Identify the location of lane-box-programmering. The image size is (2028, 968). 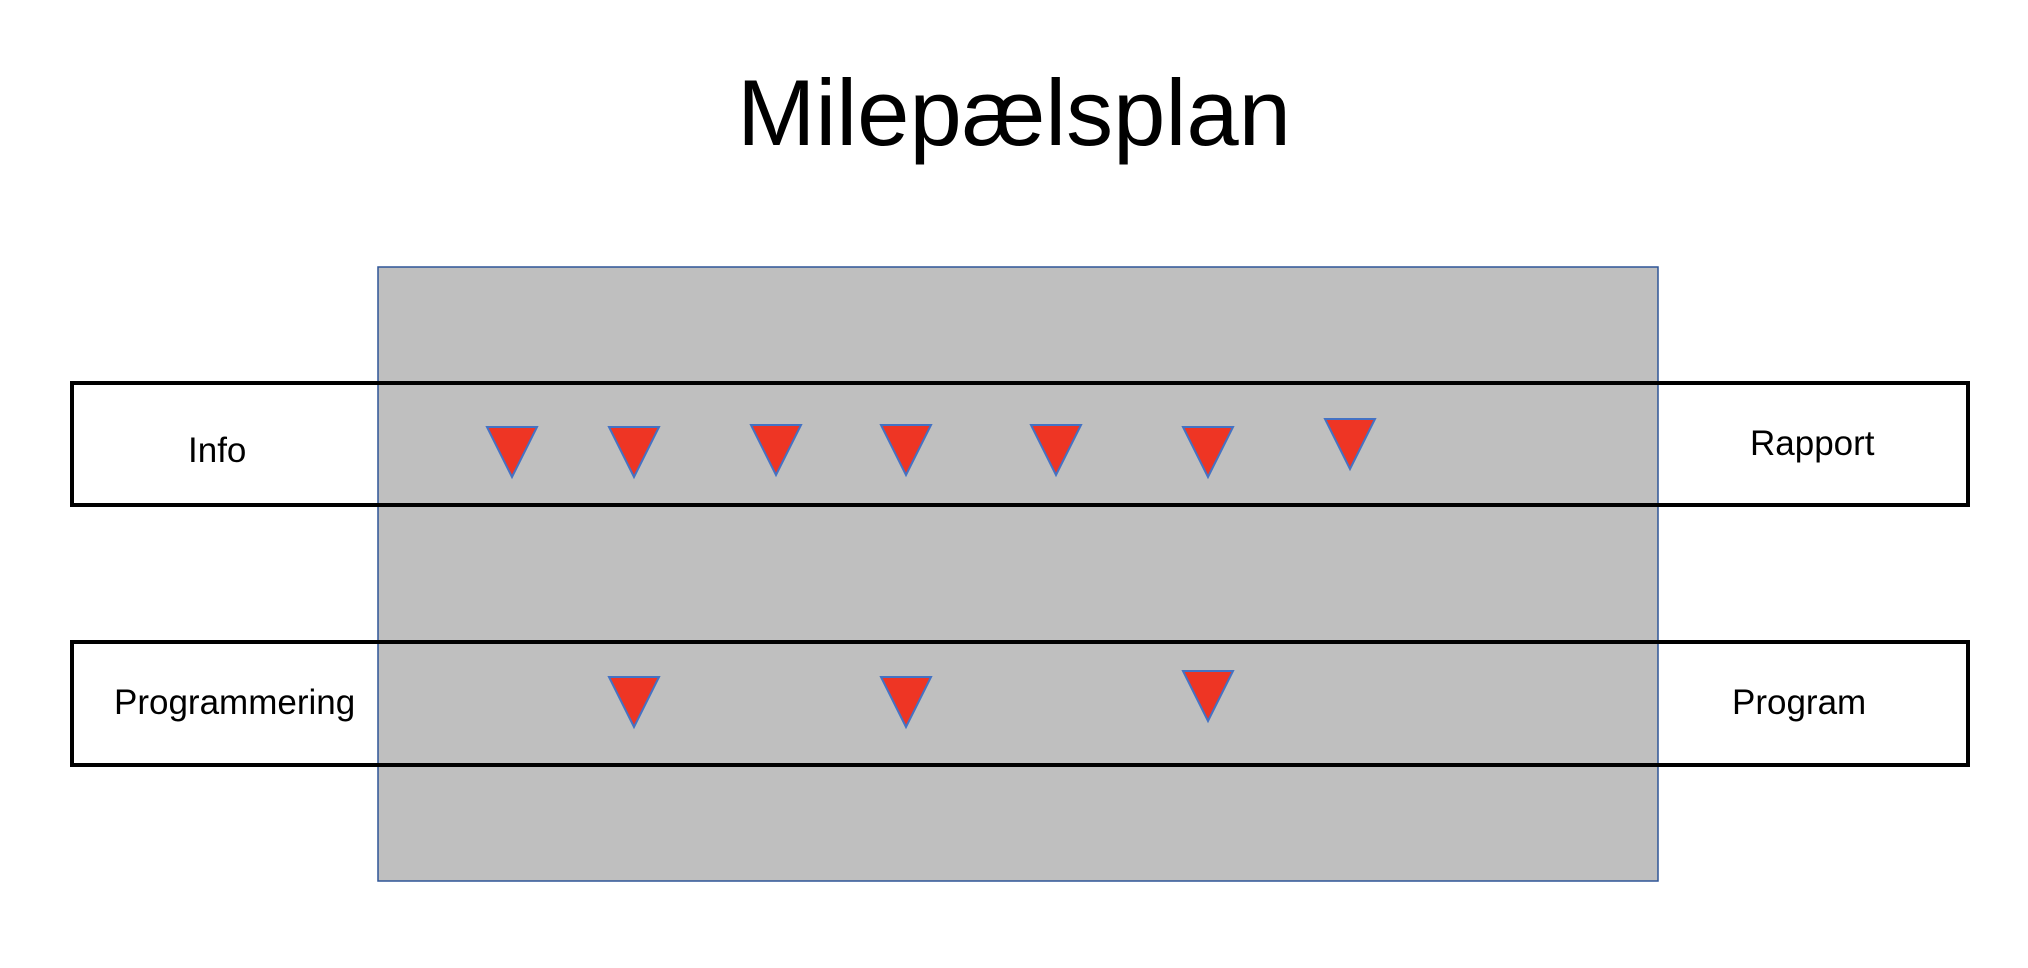
(1020, 703).